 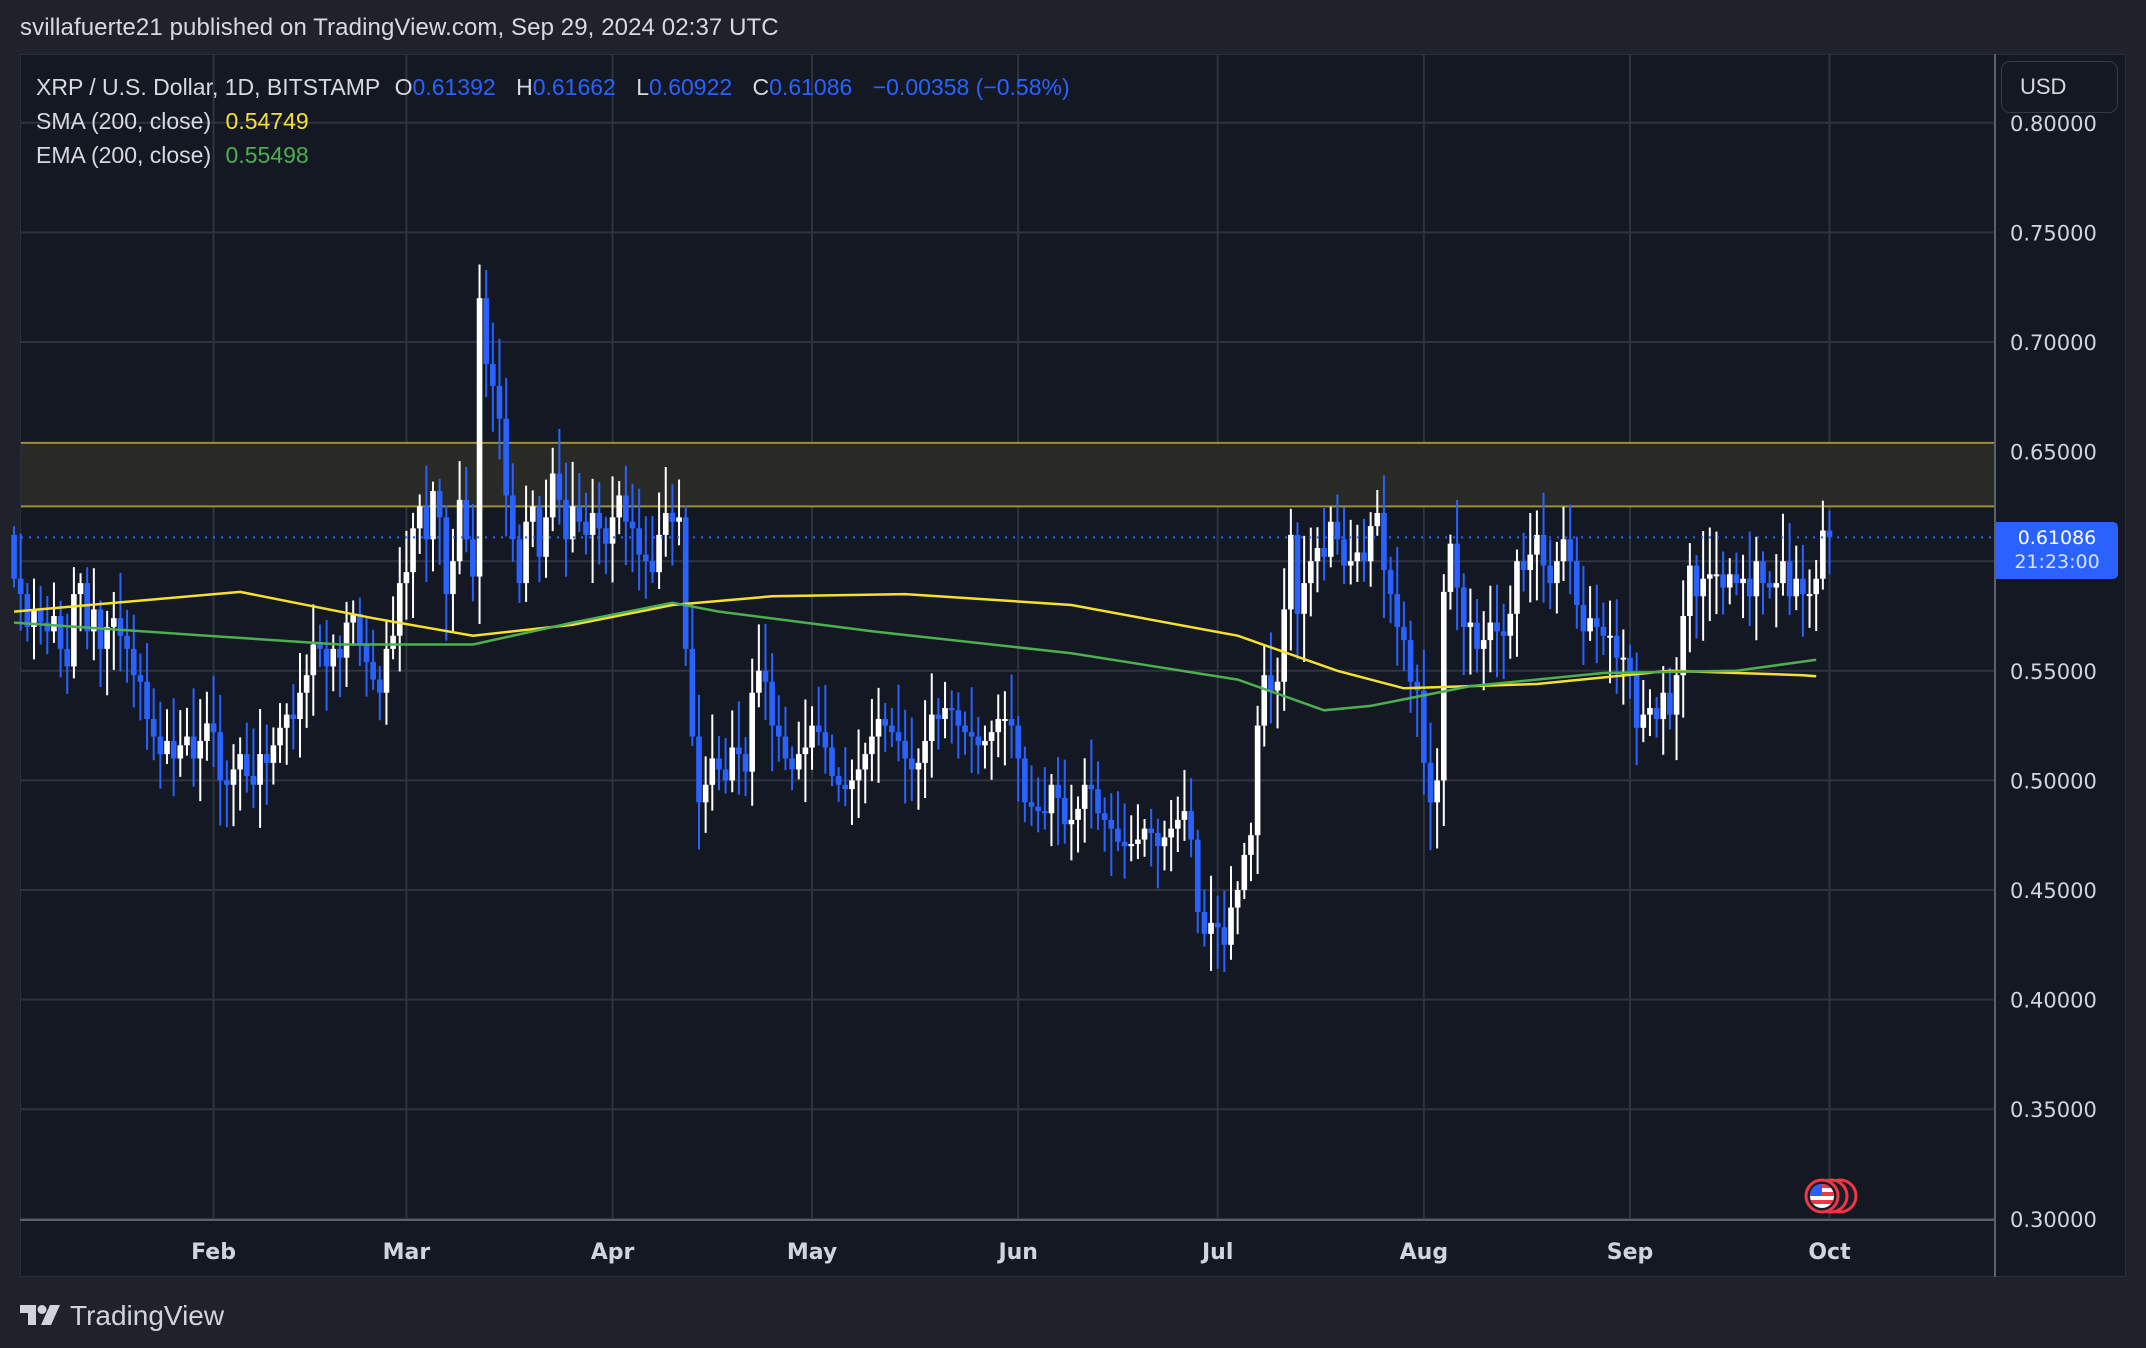 What do you see at coordinates (1216, 1252) in the screenshot?
I see `svg-text: Jul` at bounding box center [1216, 1252].